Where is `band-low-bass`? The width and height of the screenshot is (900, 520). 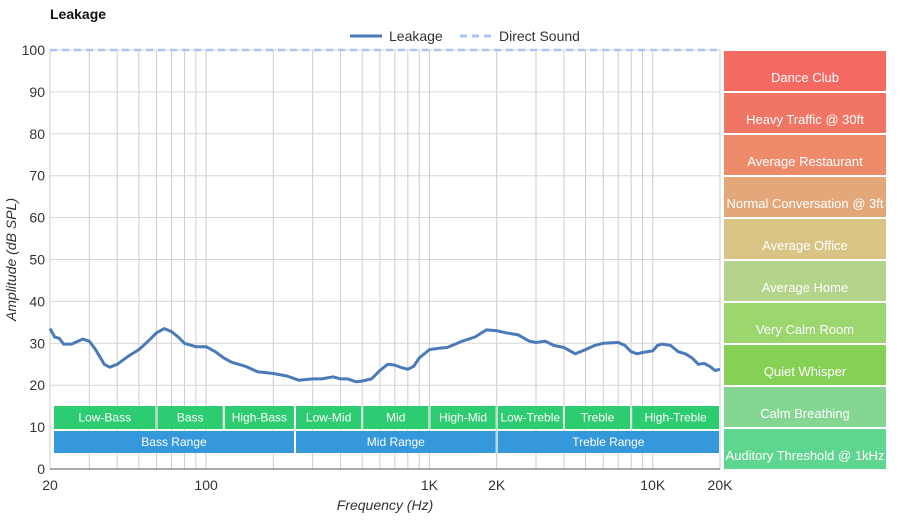 band-low-bass is located at coordinates (105, 417).